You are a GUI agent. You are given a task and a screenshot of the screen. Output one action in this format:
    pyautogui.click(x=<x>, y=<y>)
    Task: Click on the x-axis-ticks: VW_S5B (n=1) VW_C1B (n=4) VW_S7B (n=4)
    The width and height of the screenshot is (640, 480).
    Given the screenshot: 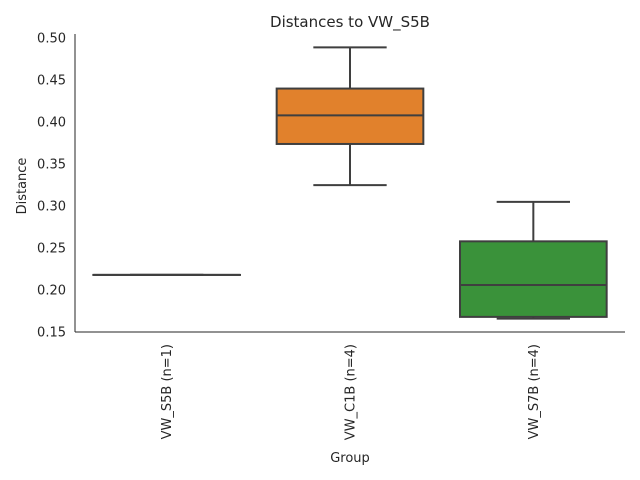 What is the action you would take?
    pyautogui.click(x=351, y=392)
    